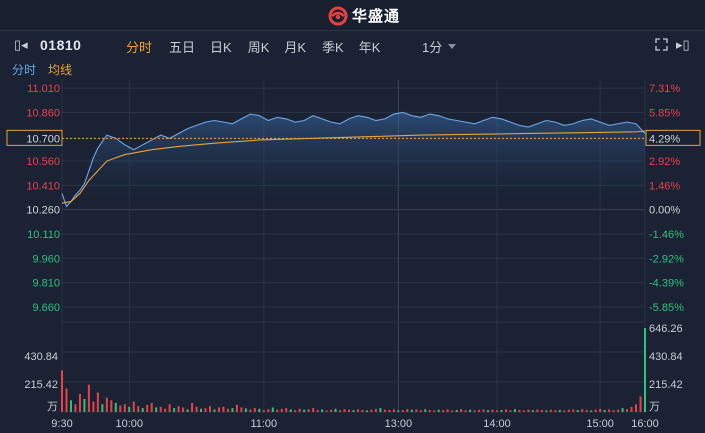 The image size is (705, 433). Describe the element at coordinates (52, 407) in the screenshot. I see `volume-unit-label: 万` at that location.